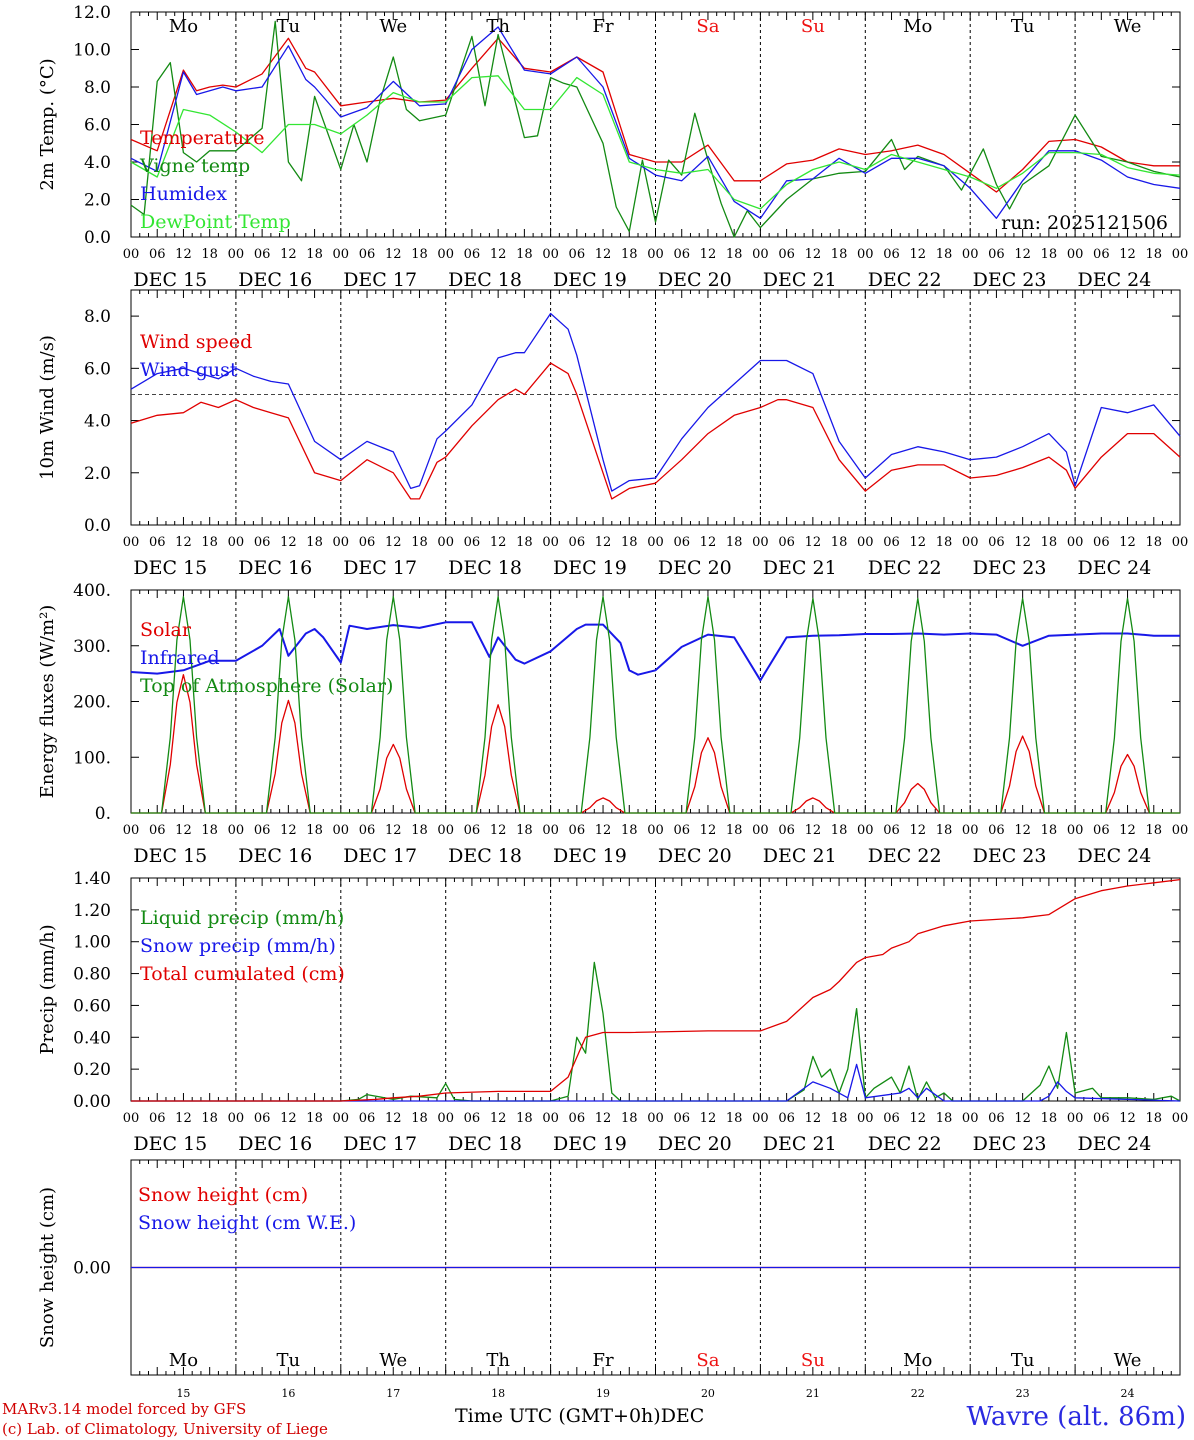 This screenshot has width=1194, height=1440. I want to click on precip-date-label: DEC 20, so click(695, 1144).